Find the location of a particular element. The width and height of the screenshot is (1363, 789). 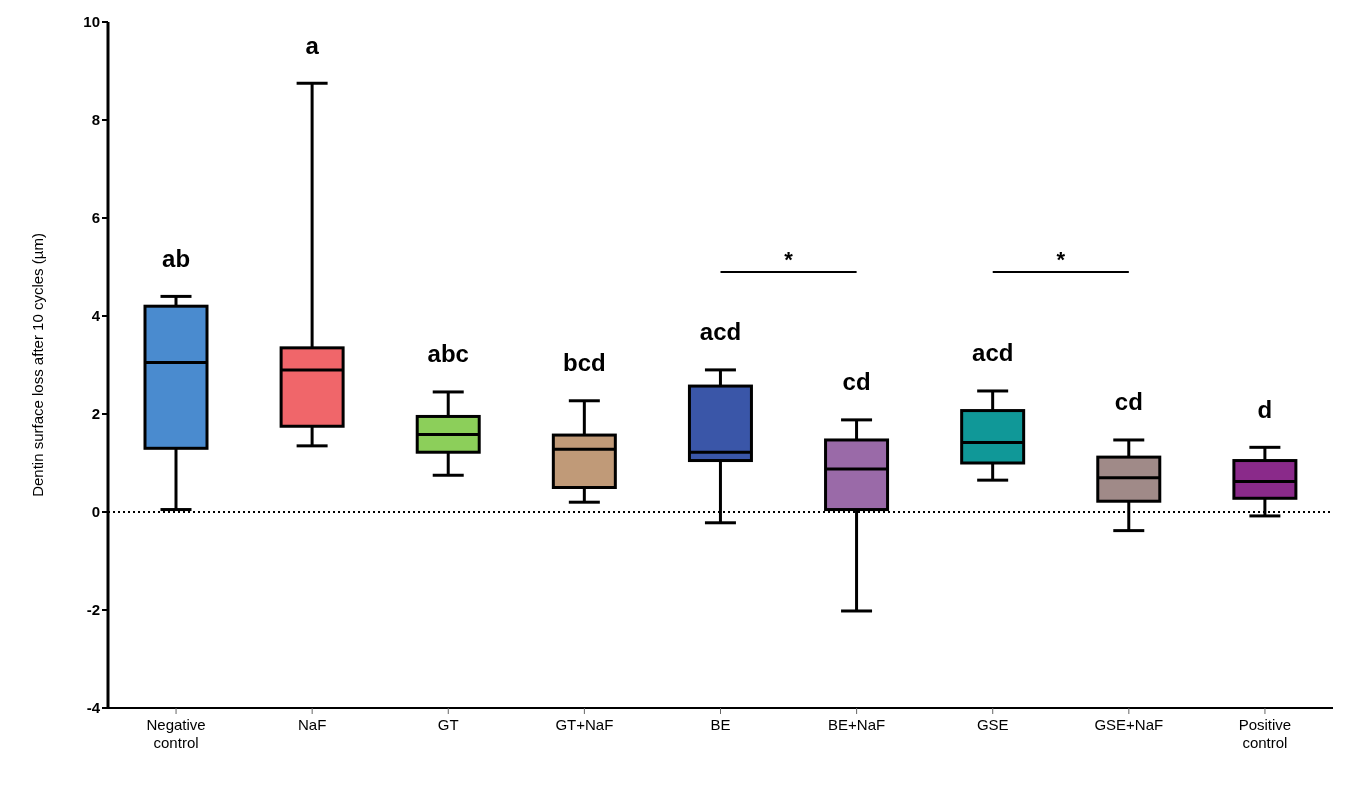

x-tick-label: GSE+NaF is located at coordinates (1129, 724).